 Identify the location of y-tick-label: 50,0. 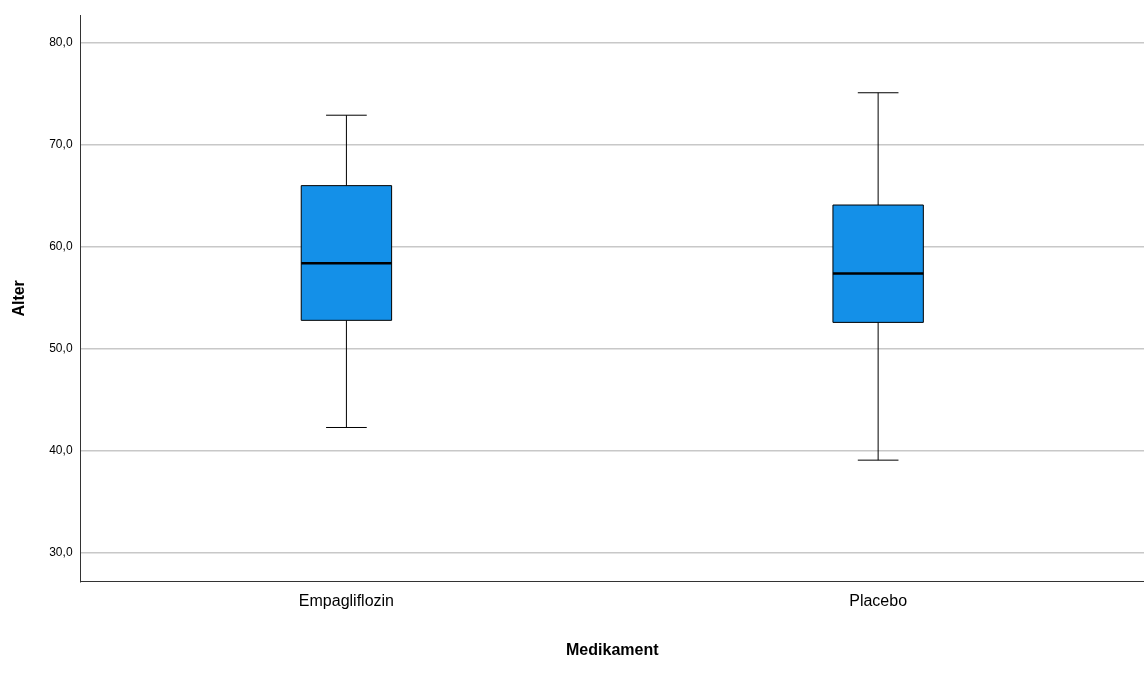
(61, 348).